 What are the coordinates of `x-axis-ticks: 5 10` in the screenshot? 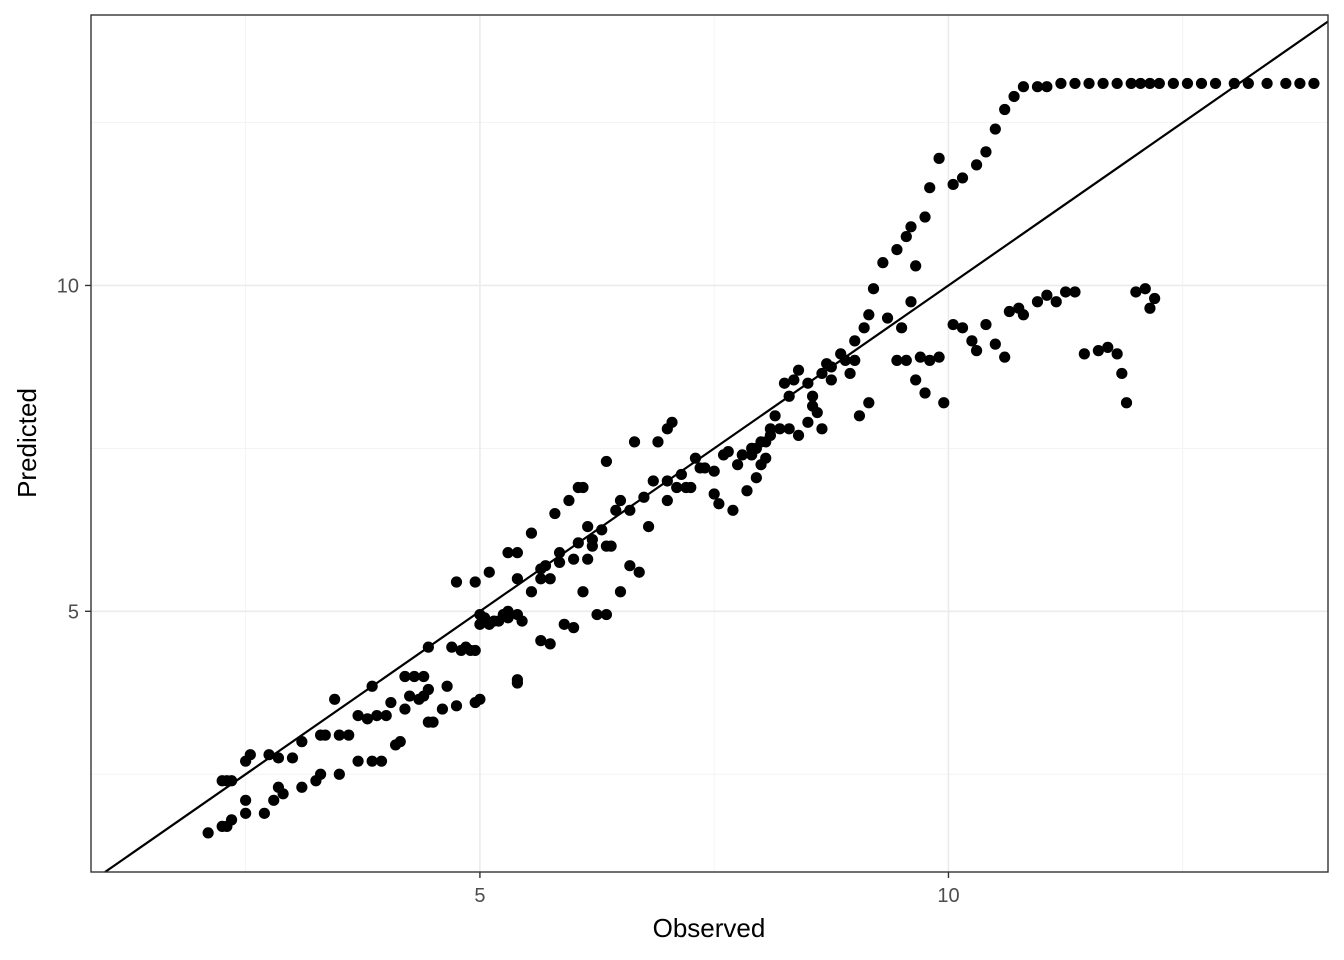 It's located at (717, 889).